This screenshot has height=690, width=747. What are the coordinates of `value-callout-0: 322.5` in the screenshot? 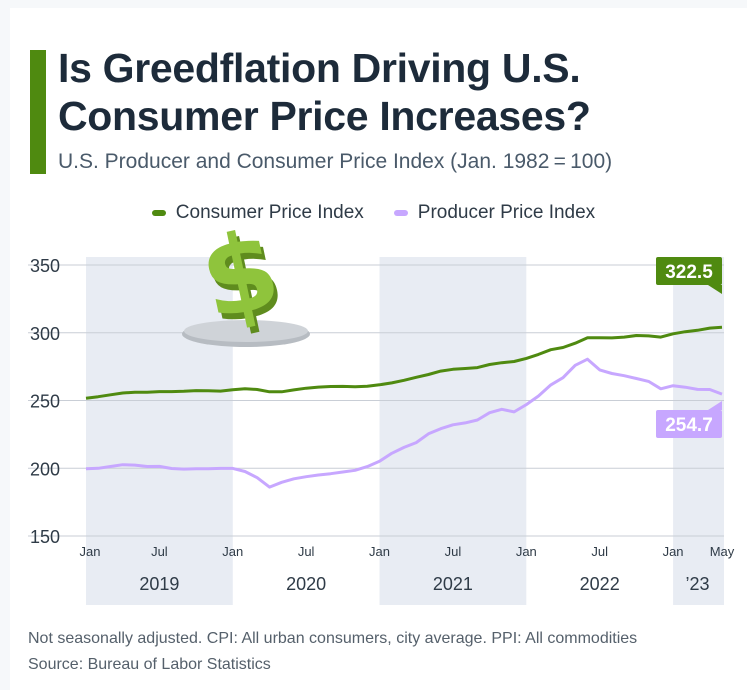 It's located at (689, 275).